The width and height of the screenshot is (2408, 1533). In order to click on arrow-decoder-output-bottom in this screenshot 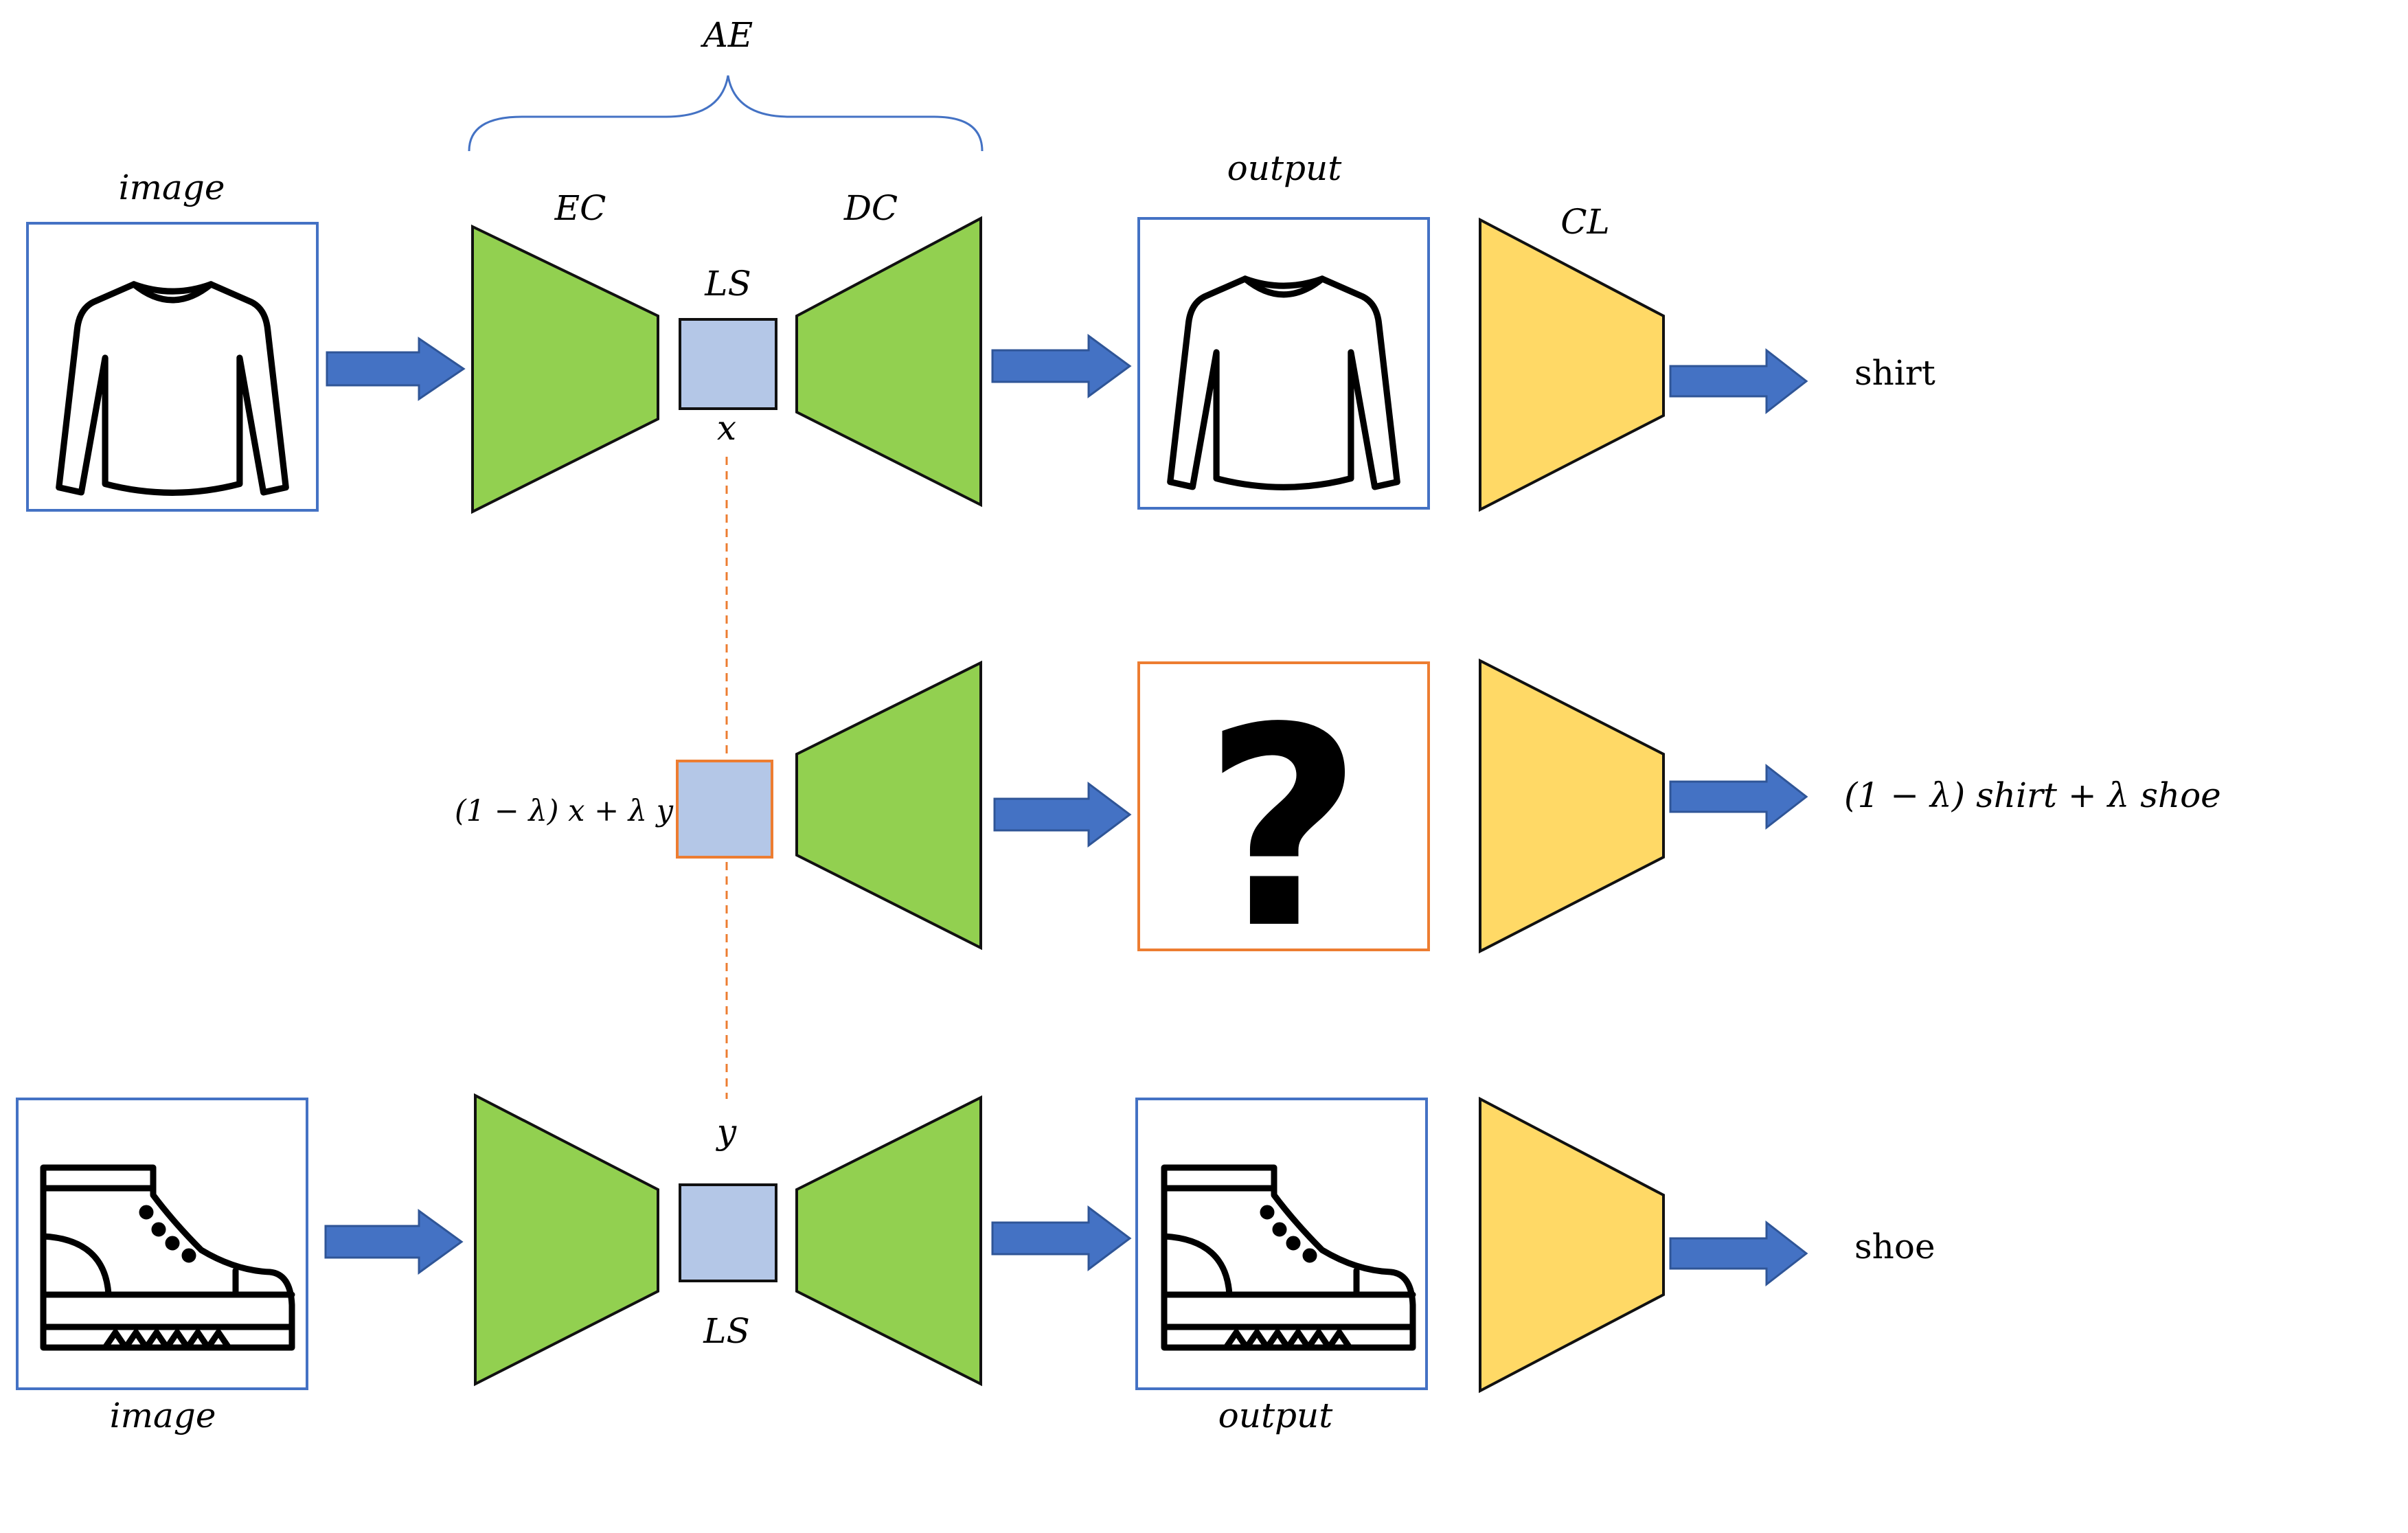, I will do `click(1061, 1238)`.